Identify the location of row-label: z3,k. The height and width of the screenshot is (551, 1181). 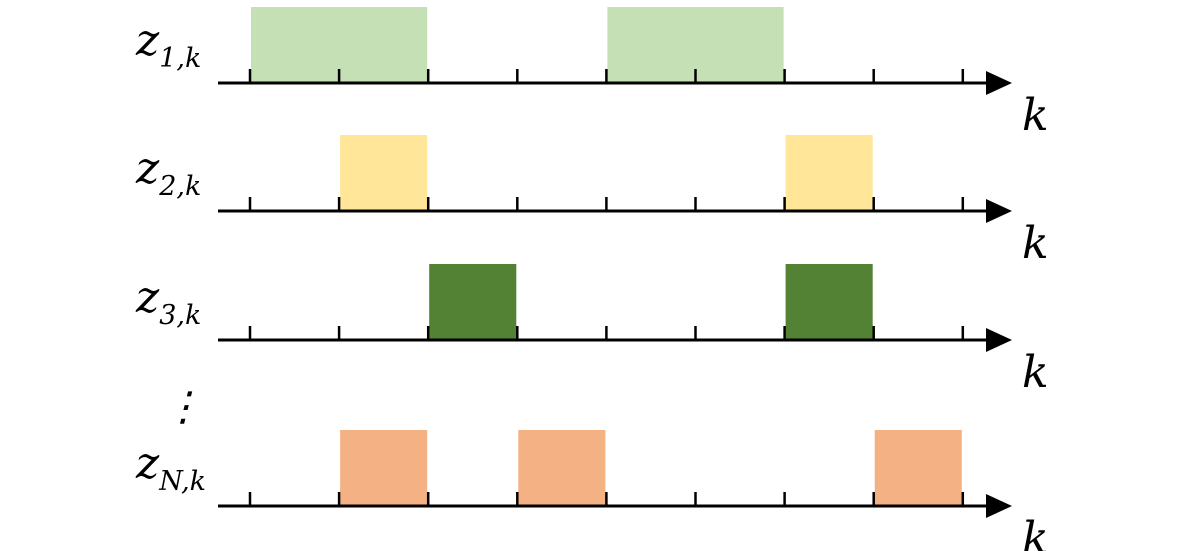
(168, 301).